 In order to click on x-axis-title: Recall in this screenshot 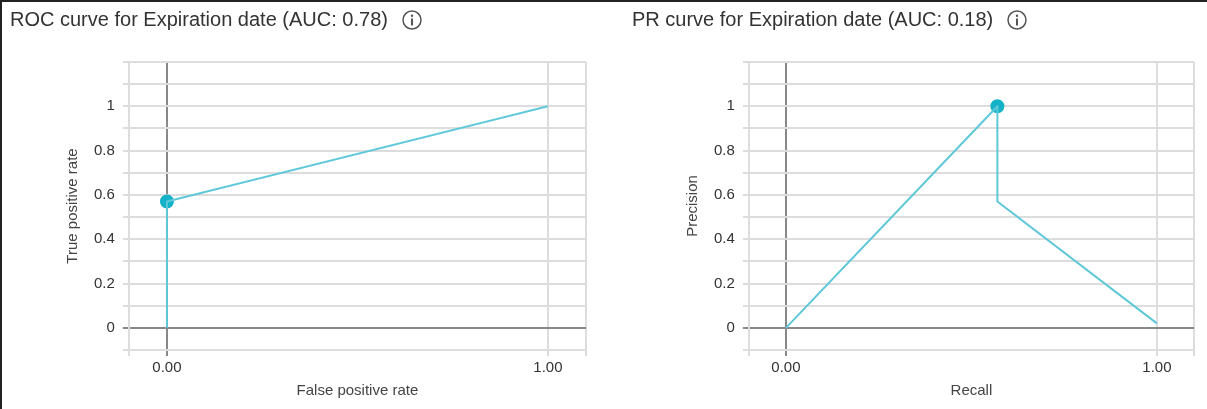, I will do `click(971, 390)`.